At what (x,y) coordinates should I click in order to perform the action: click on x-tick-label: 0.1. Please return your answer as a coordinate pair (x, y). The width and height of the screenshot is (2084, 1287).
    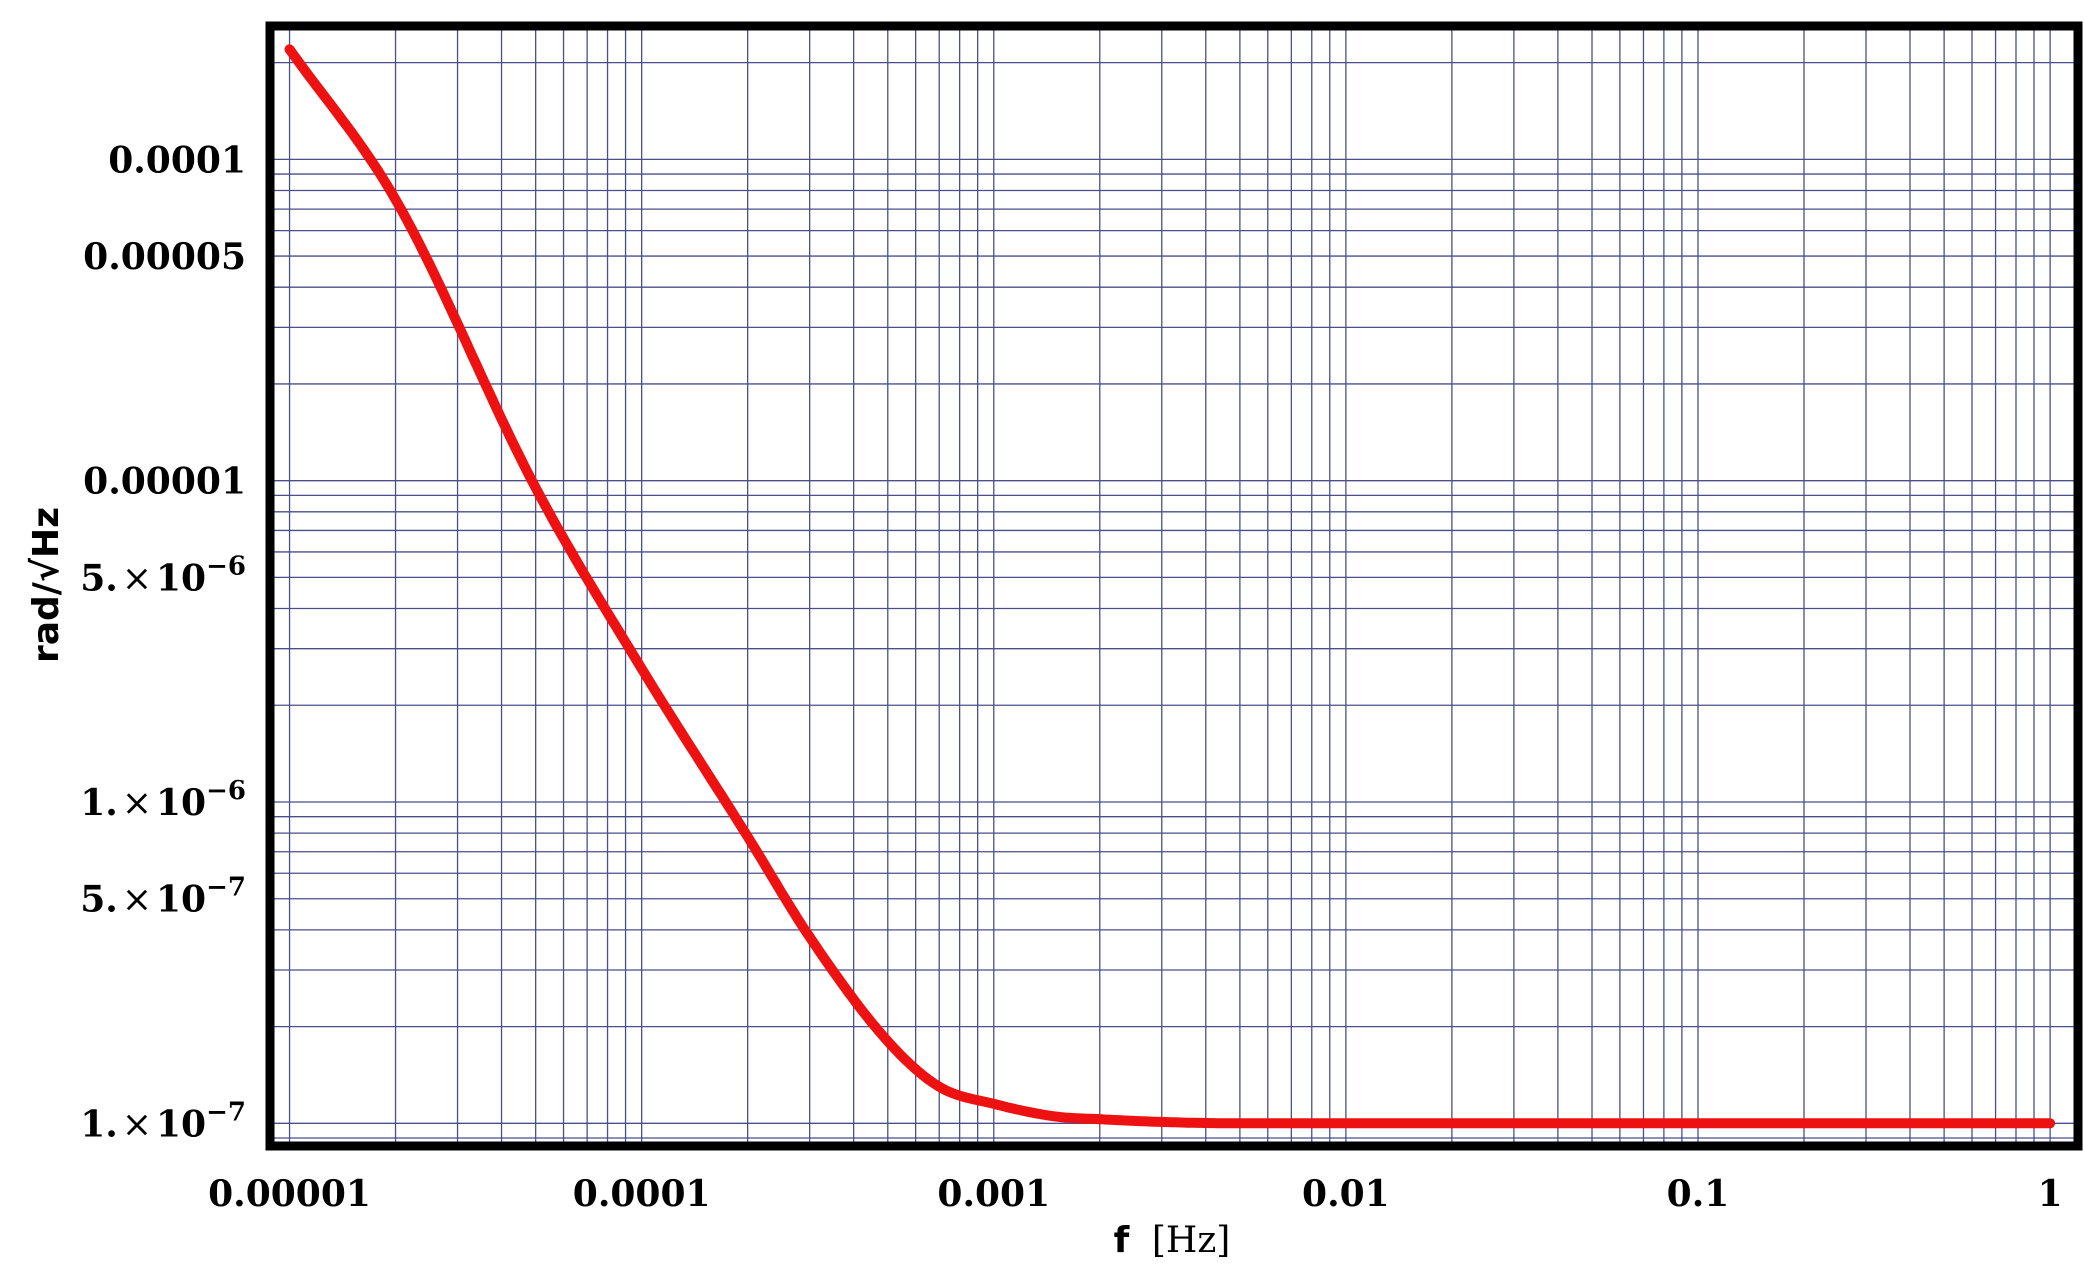
    Looking at the image, I should click on (1698, 1194).